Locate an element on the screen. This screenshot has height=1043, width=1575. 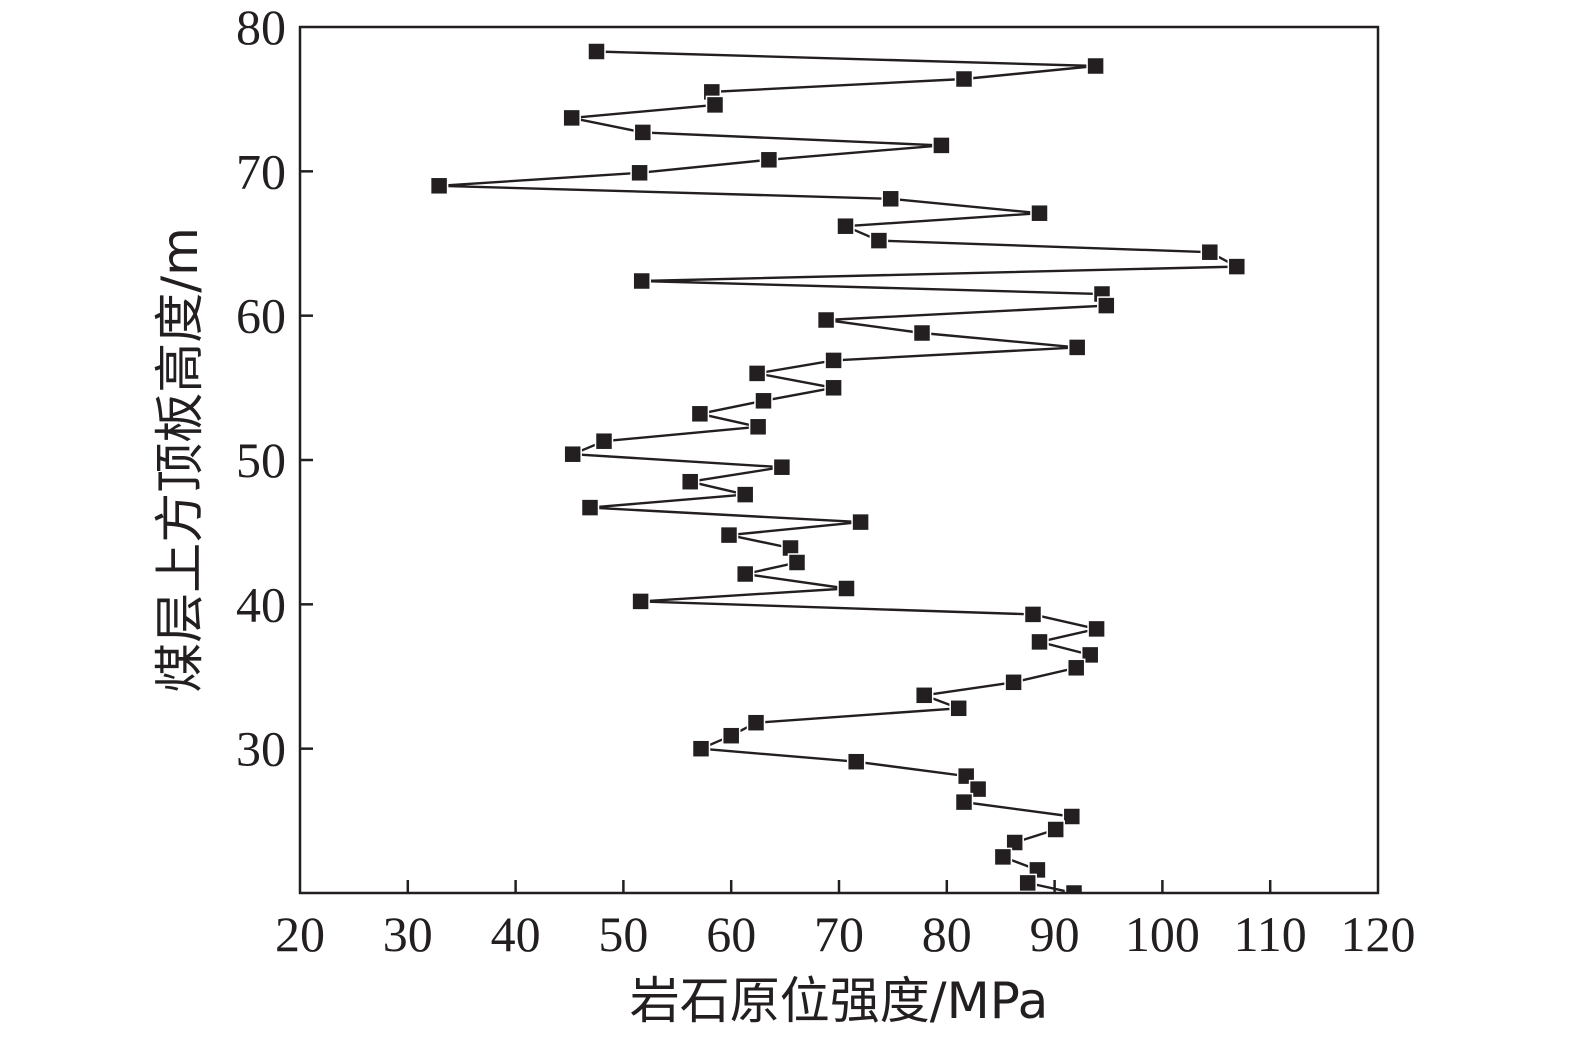
x-tick-label-4: 60 is located at coordinates (731, 934).